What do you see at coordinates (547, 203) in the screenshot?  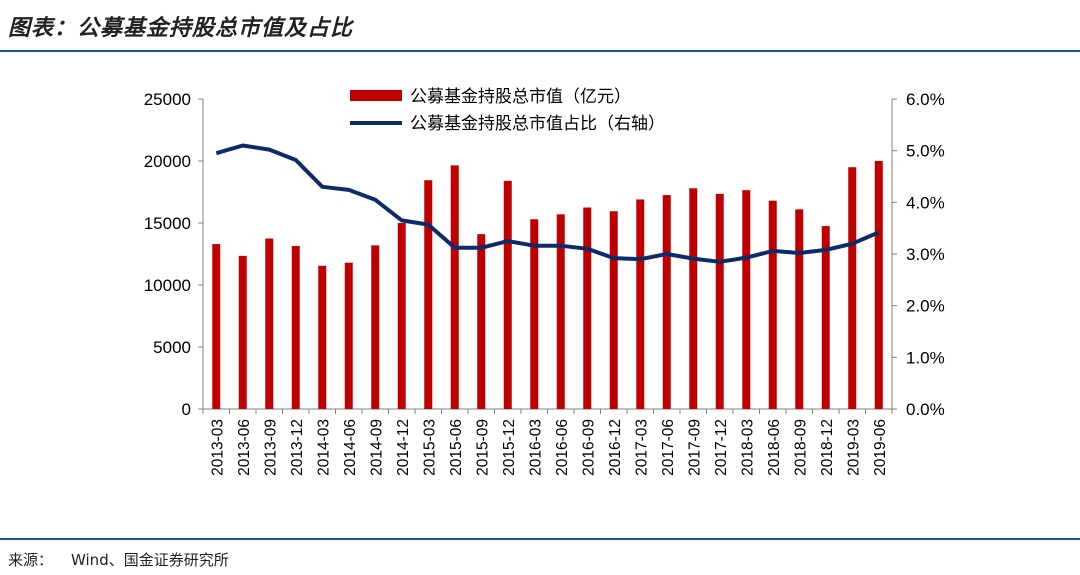 I see `share-line` at bounding box center [547, 203].